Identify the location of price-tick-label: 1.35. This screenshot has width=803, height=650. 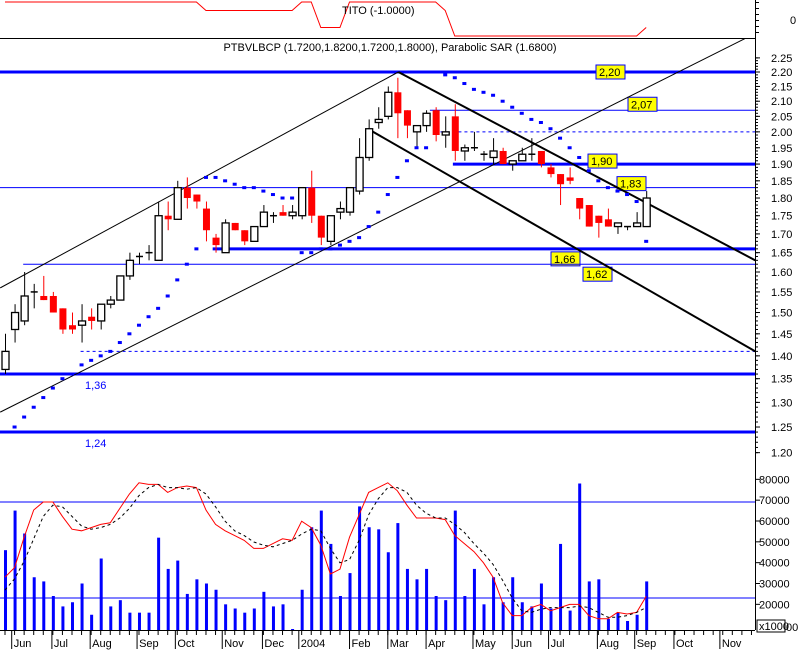
(781, 380).